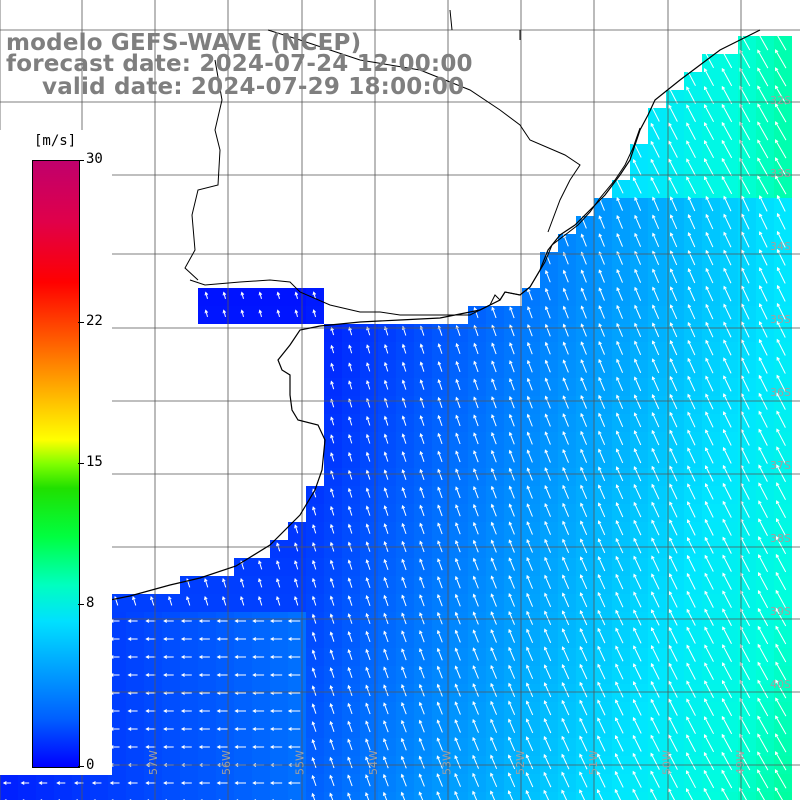 The image size is (800, 800). What do you see at coordinates (780, 684) in the screenshot?
I see `latitude-label: 40S` at bounding box center [780, 684].